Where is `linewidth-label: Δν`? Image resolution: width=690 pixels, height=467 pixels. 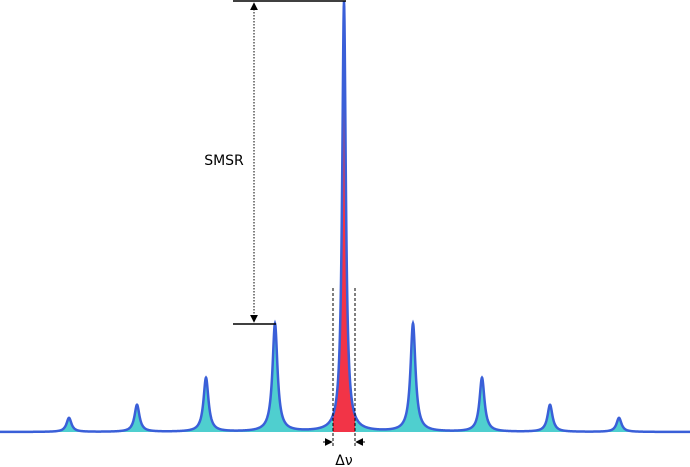 linewidth-label: Δν is located at coordinates (344, 460).